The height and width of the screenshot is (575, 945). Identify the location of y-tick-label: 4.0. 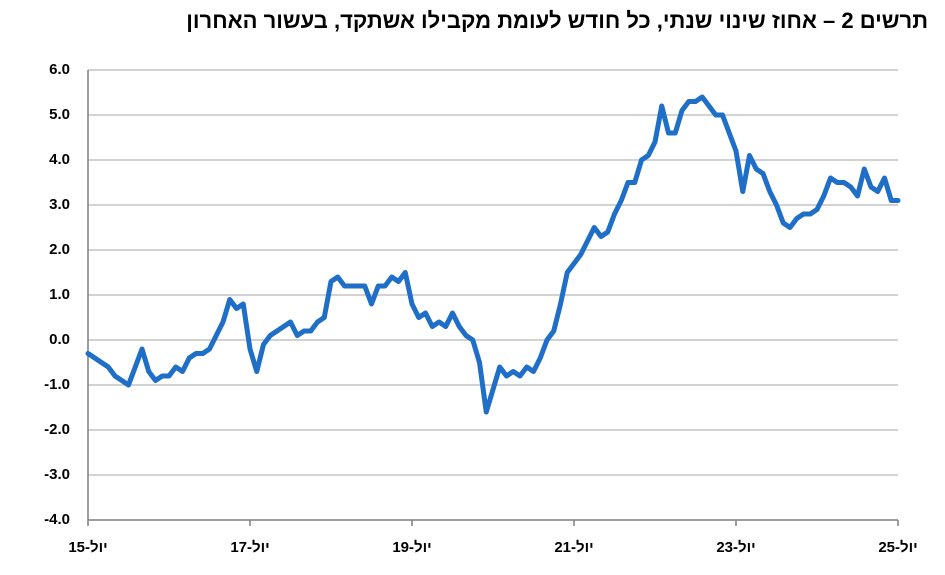
(59, 159).